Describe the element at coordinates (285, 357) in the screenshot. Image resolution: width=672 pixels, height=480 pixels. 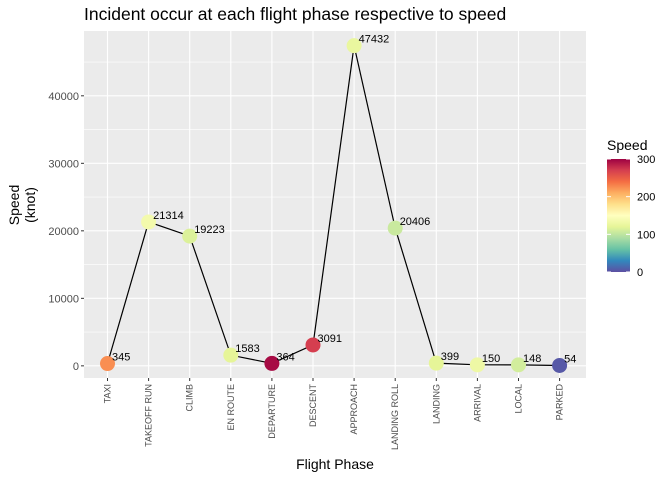
I see `data-label: 364` at that location.